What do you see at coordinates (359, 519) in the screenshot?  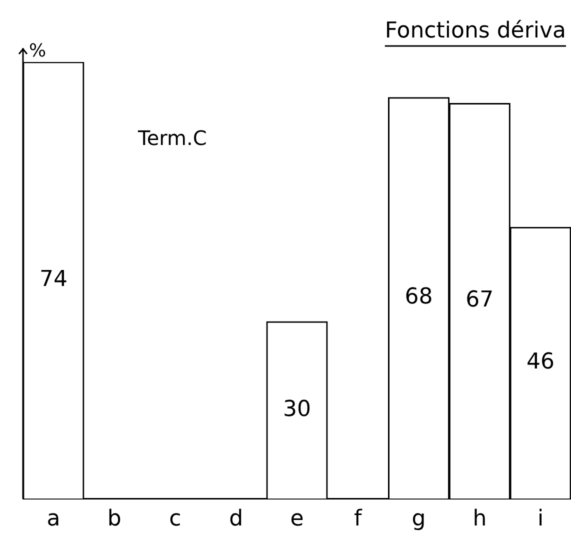 I see `x-tick-label: f` at bounding box center [359, 519].